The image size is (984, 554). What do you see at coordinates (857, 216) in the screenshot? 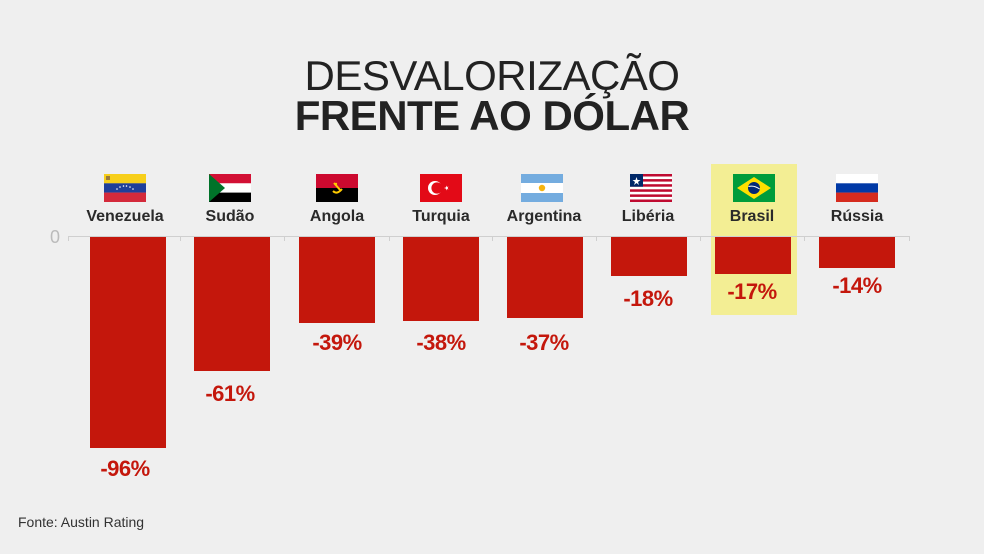
I see `category-label: Rússia` at bounding box center [857, 216].